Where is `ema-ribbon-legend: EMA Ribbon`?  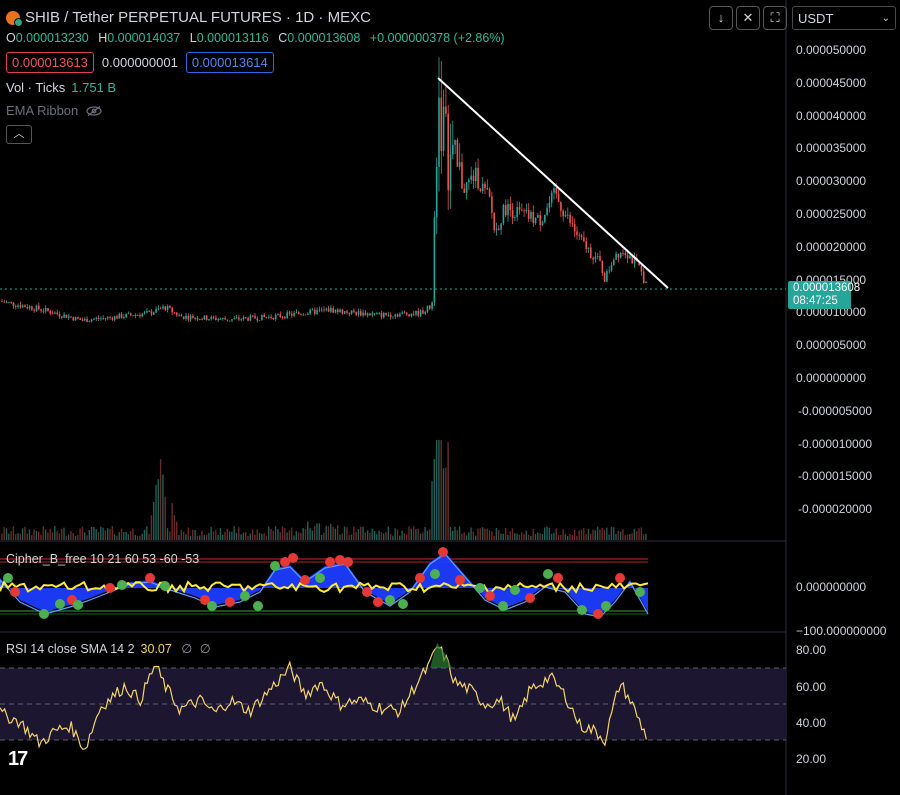
ema-ribbon-legend: EMA Ribbon is located at coordinates (54, 110).